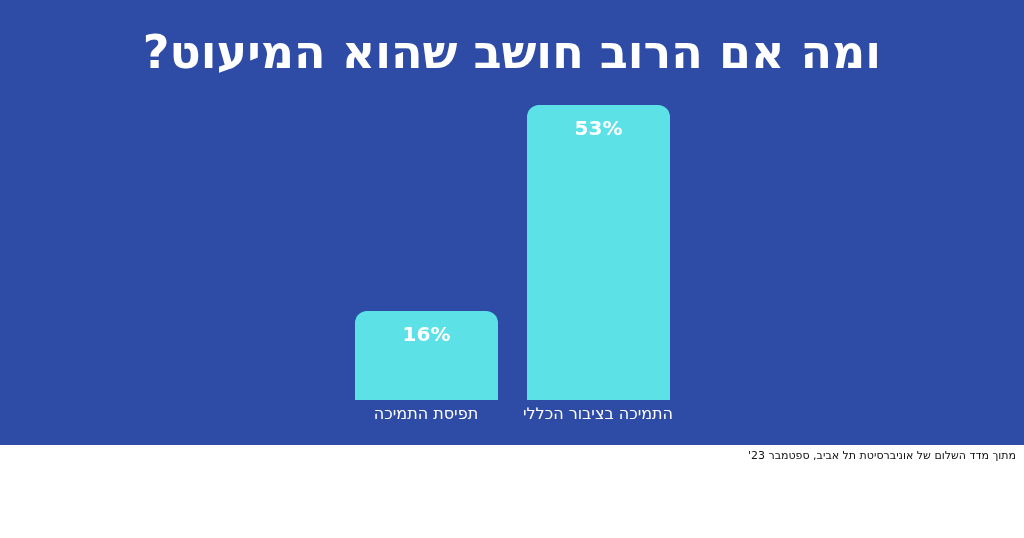  What do you see at coordinates (598, 414) in the screenshot?
I see `x-tick-label: התמיכה בציבור הכללי` at bounding box center [598, 414].